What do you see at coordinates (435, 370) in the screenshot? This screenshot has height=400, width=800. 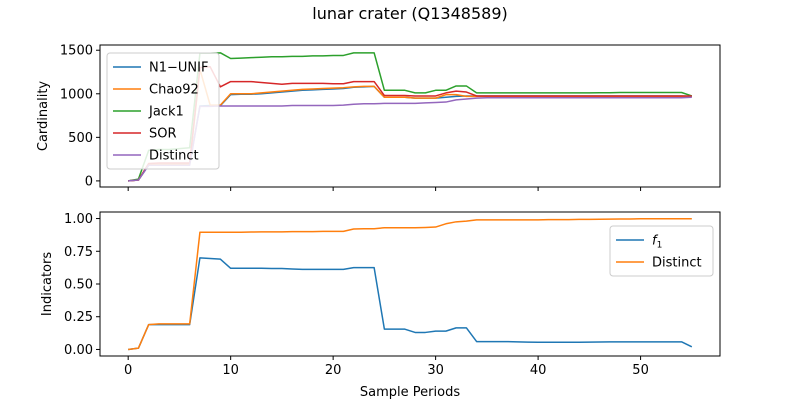 I see `indicators-x-tick-label-3: 30` at bounding box center [435, 370].